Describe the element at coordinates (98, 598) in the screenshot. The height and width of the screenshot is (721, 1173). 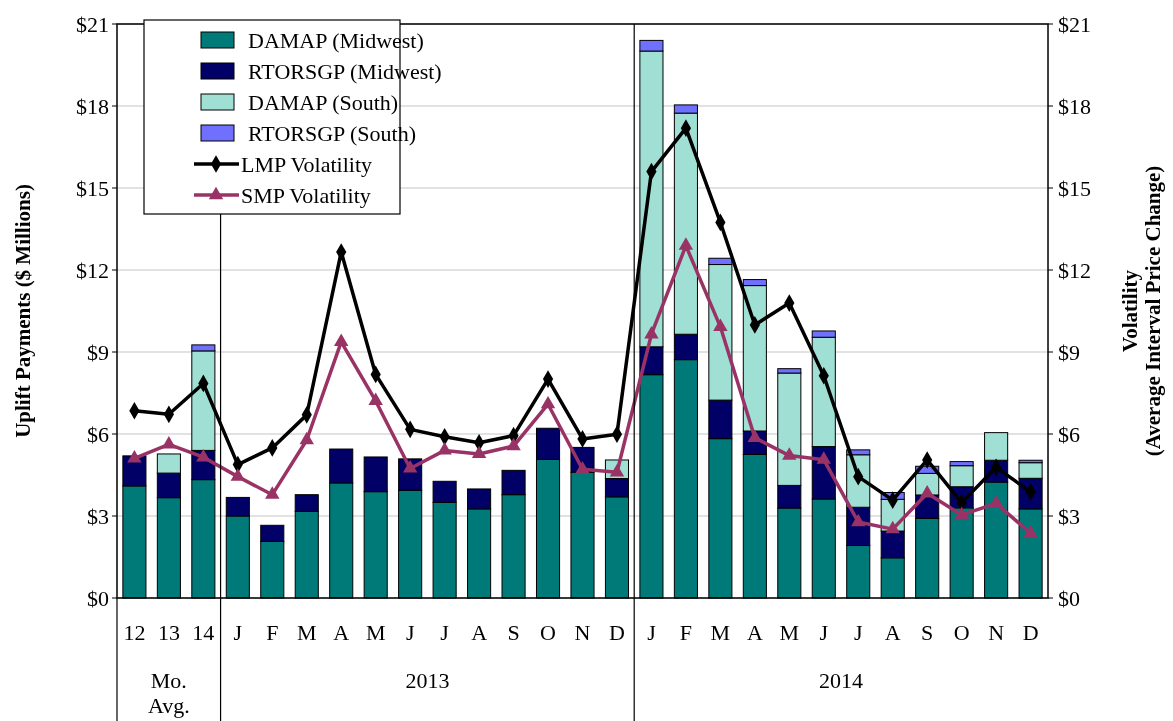
I see `y-tick-label: $0` at that location.